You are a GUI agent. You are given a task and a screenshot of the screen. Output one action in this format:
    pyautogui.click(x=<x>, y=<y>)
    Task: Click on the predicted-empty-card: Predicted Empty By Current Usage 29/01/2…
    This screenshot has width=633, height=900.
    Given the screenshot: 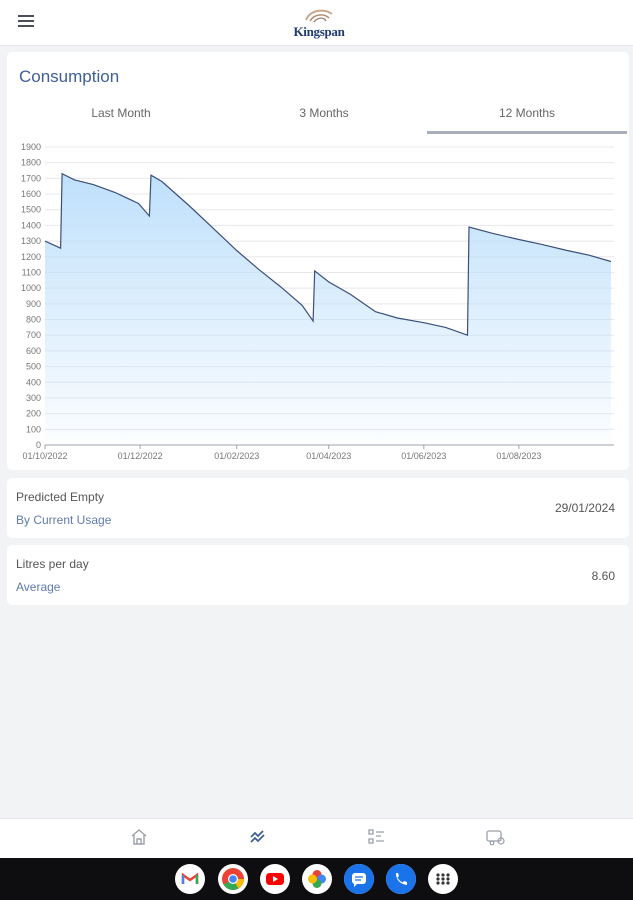 What is the action you would take?
    pyautogui.click(x=318, y=508)
    